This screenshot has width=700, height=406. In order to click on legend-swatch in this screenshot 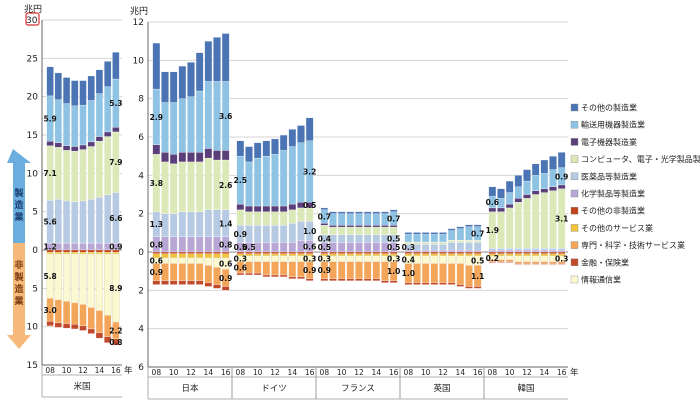, I will do `click(574, 262)`.